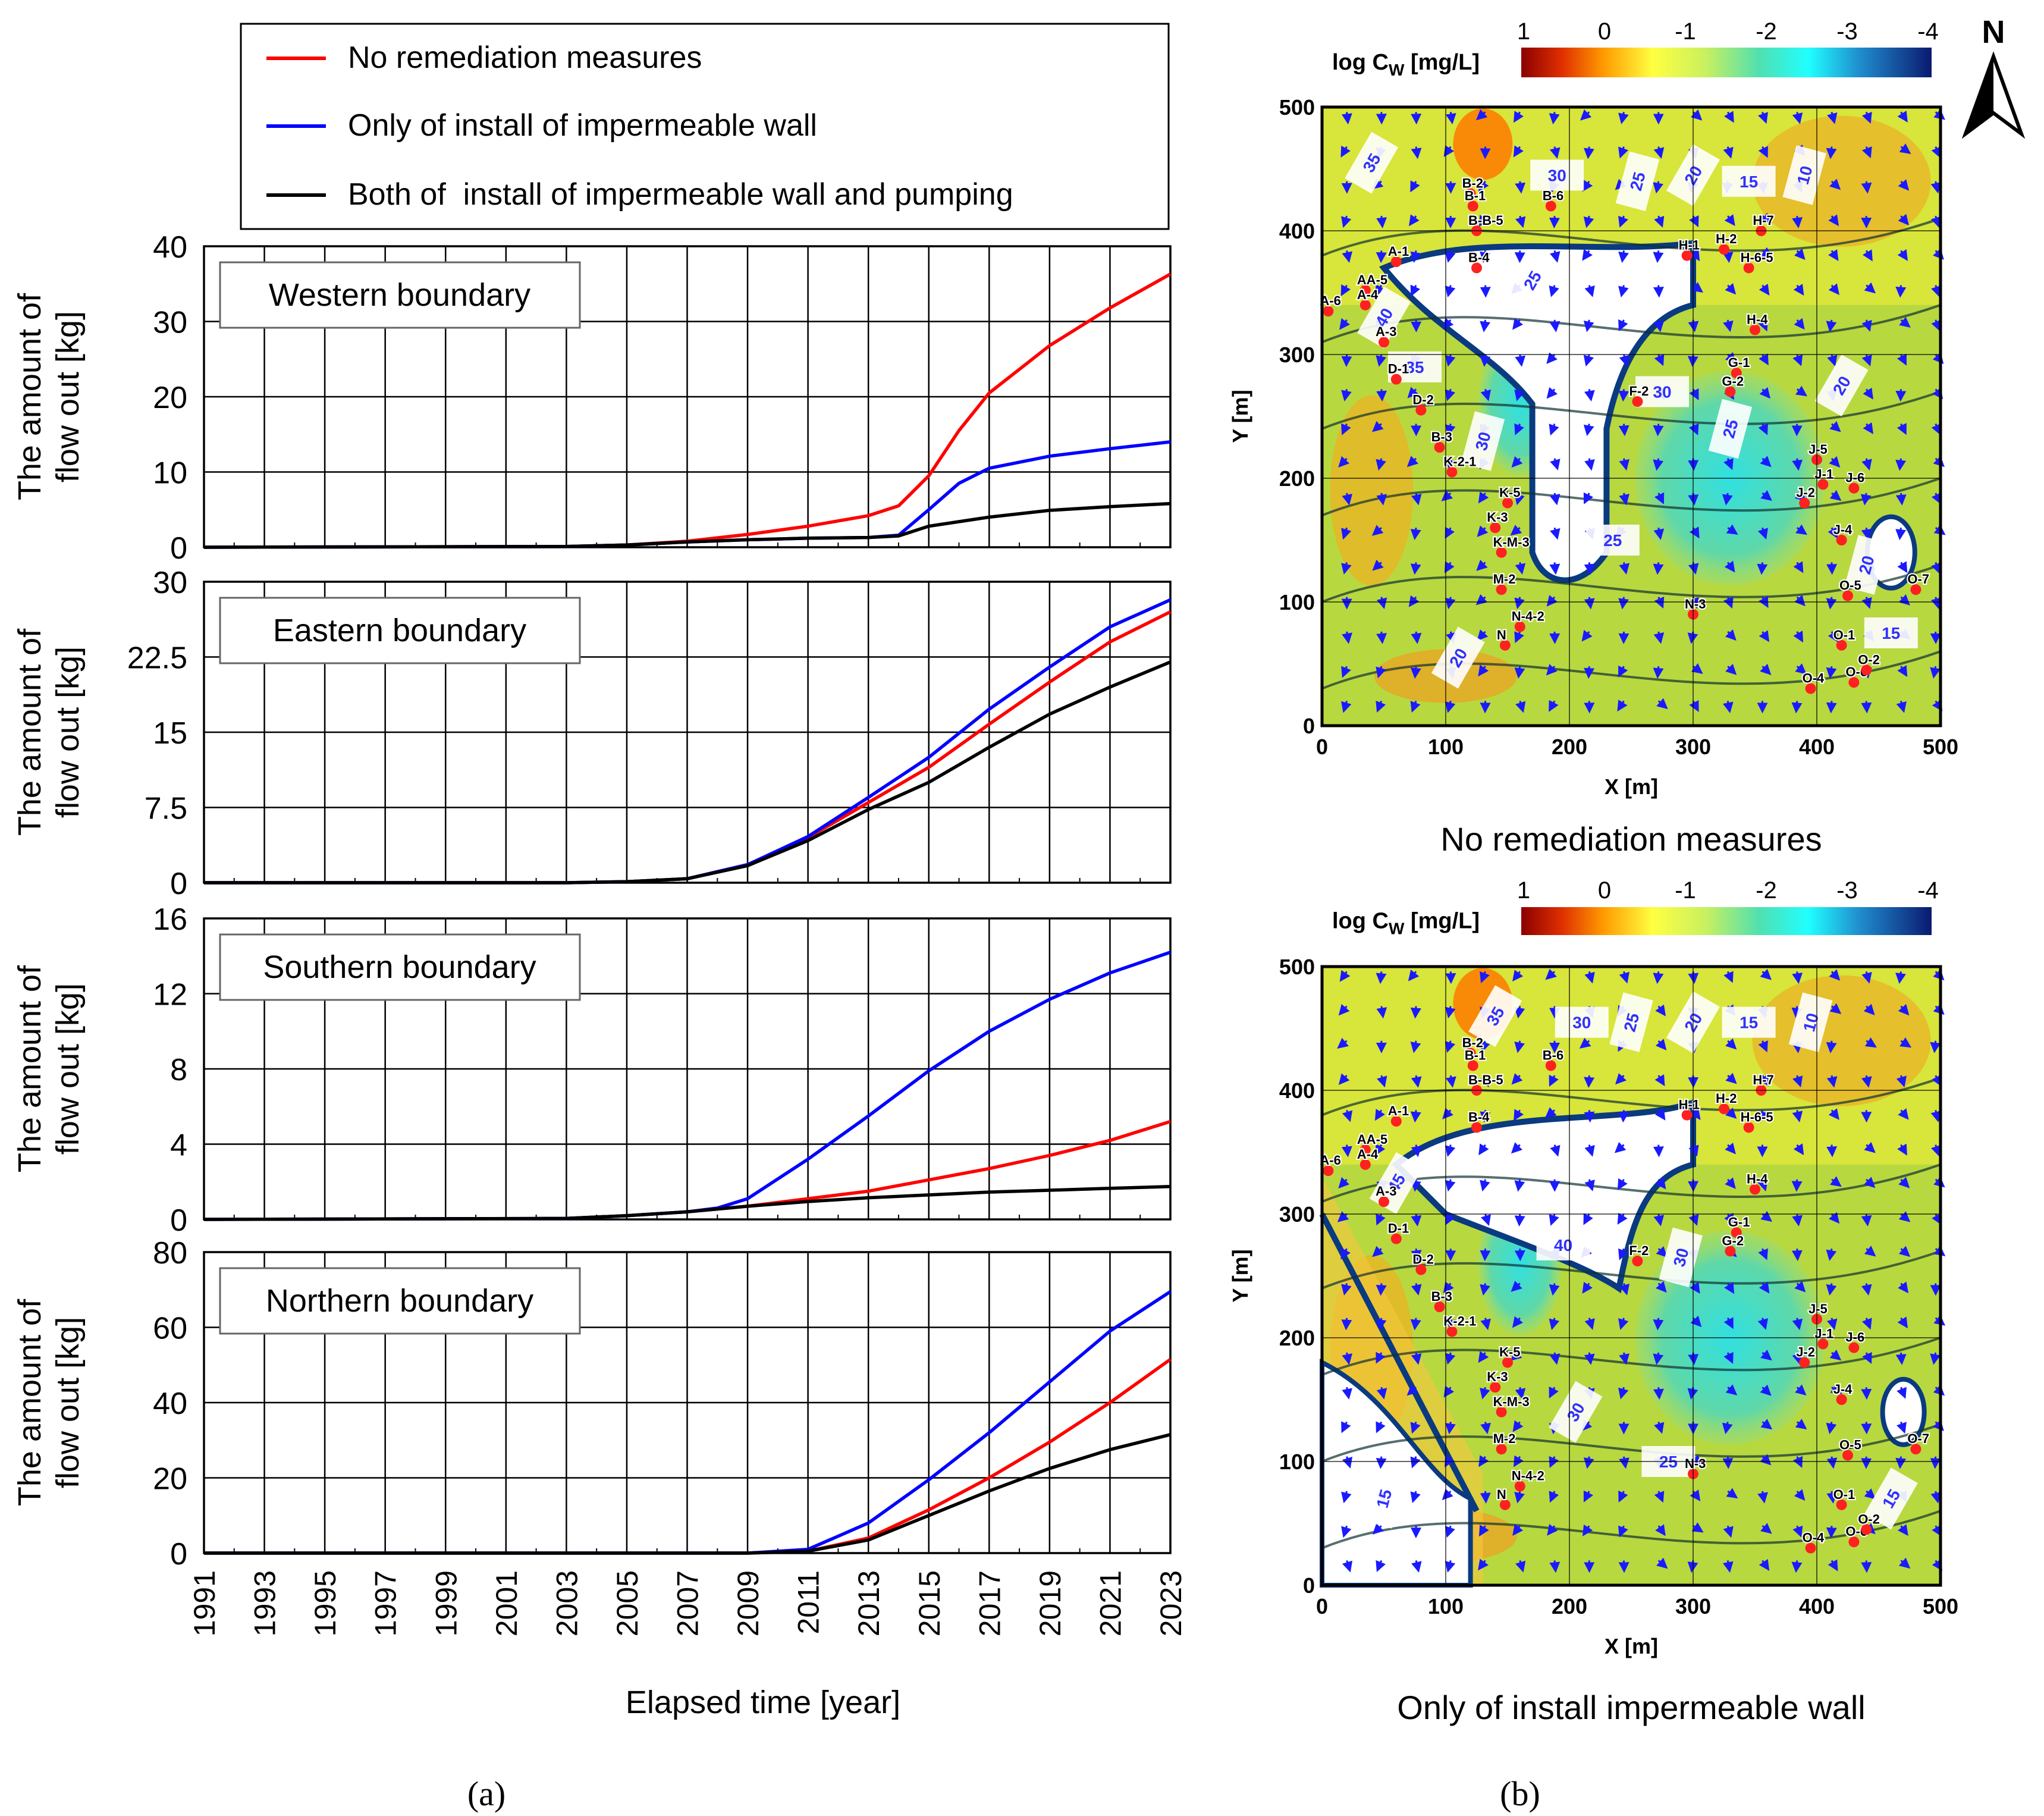  I want to click on colorbar-tick-label: 1, so click(1523, 32).